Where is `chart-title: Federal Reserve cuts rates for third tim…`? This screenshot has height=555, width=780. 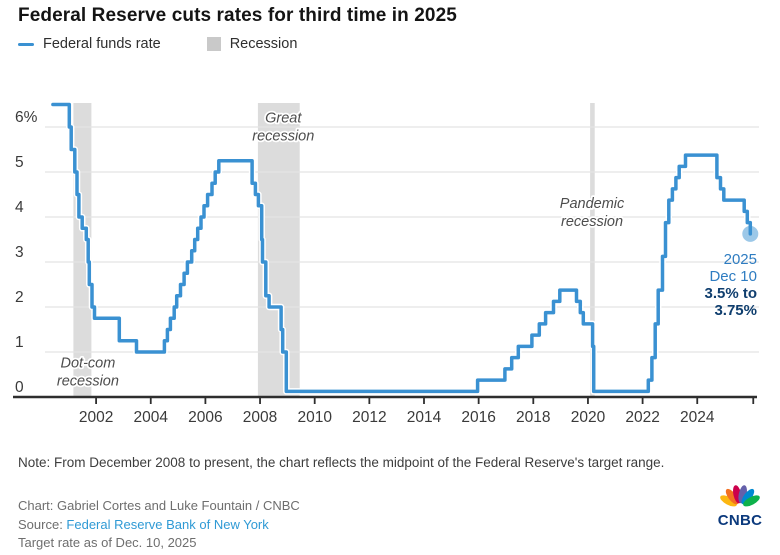
chart-title: Federal Reserve cuts rates for third tim… is located at coordinates (237, 15).